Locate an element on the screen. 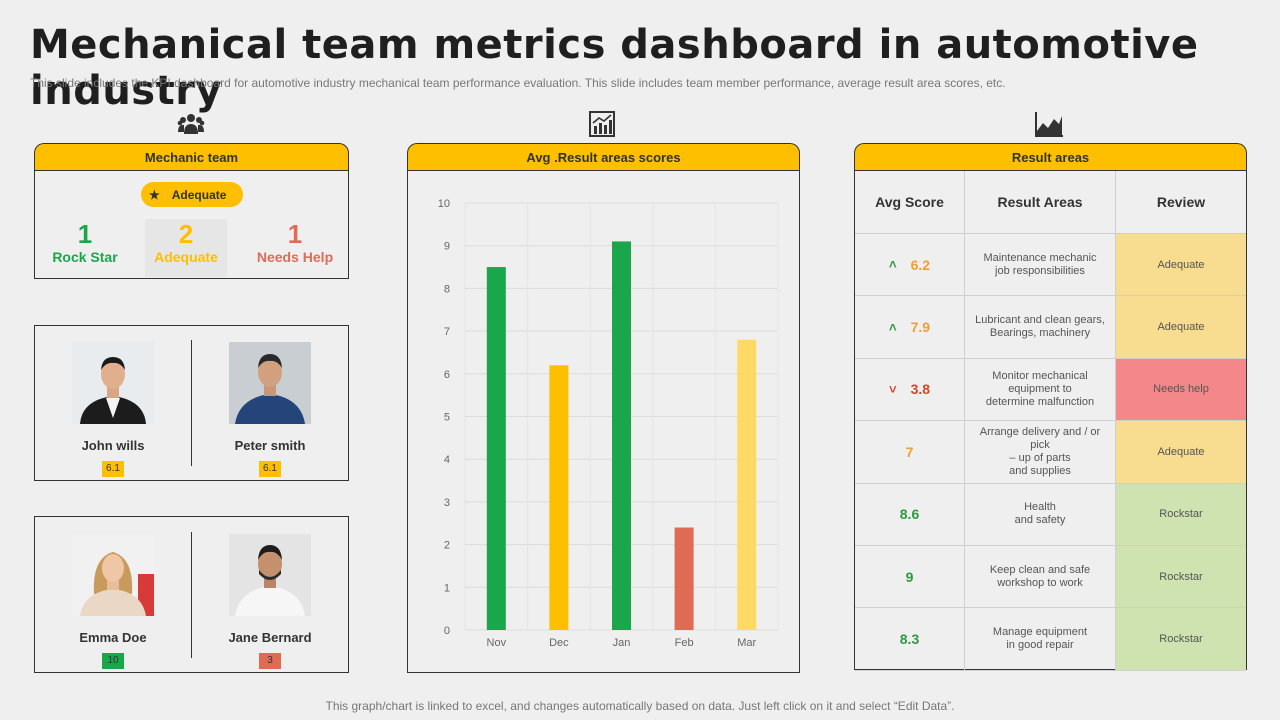 Image resolution: width=1280 pixels, height=720 pixels. stat-count: 1 is located at coordinates (85, 234).